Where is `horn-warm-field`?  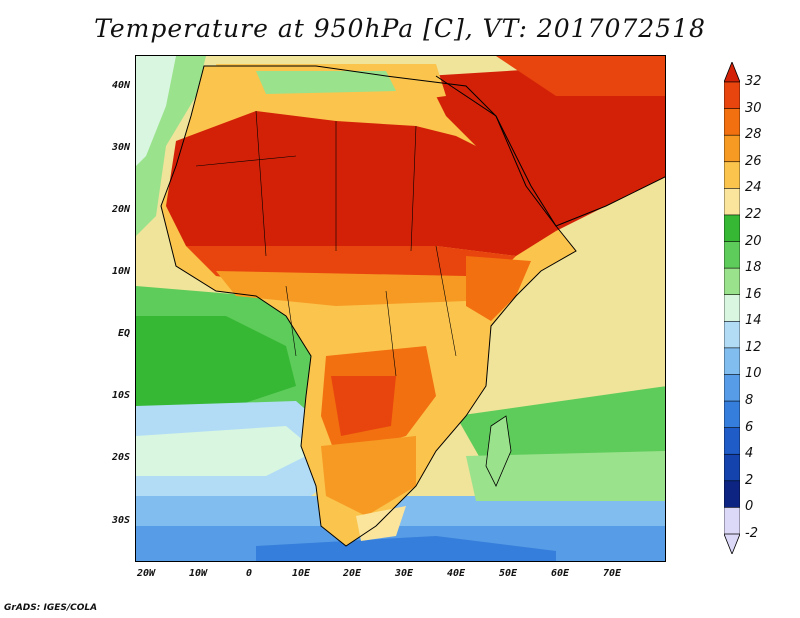 horn-warm-field is located at coordinates (498, 288).